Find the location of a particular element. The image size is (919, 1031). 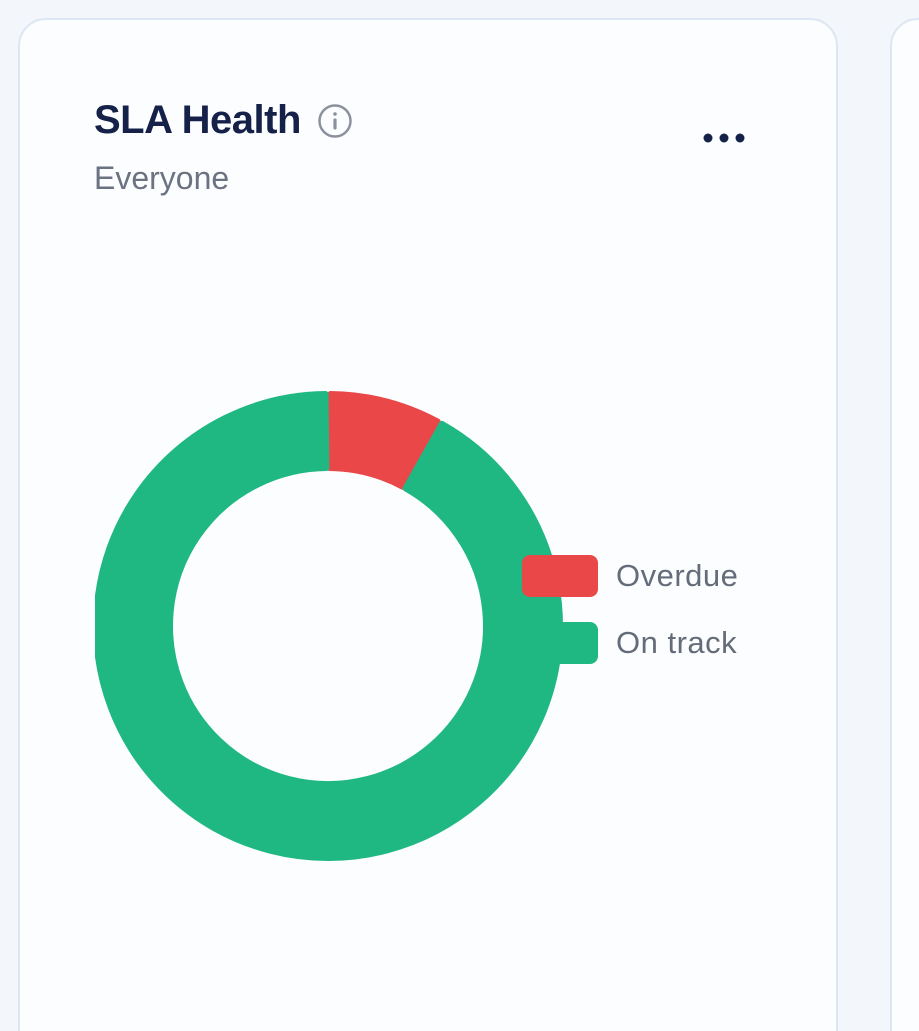

legend-swatch-on-track is located at coordinates (560, 643).